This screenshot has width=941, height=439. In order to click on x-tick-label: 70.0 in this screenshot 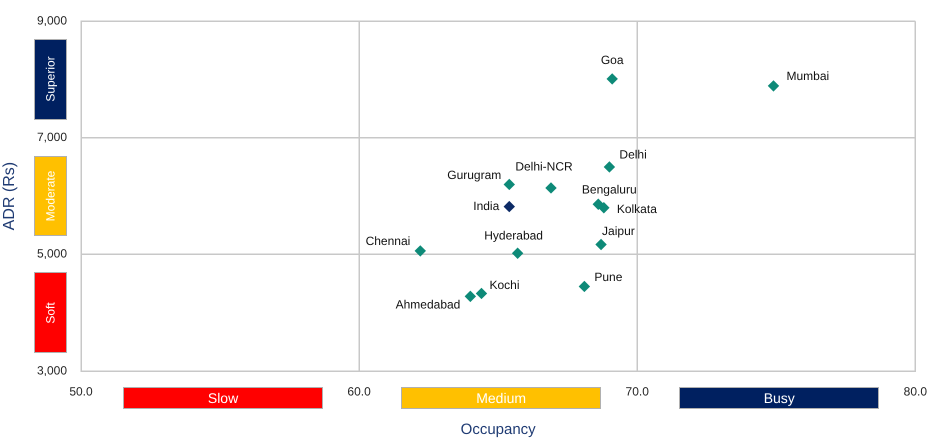, I will do `click(638, 391)`.